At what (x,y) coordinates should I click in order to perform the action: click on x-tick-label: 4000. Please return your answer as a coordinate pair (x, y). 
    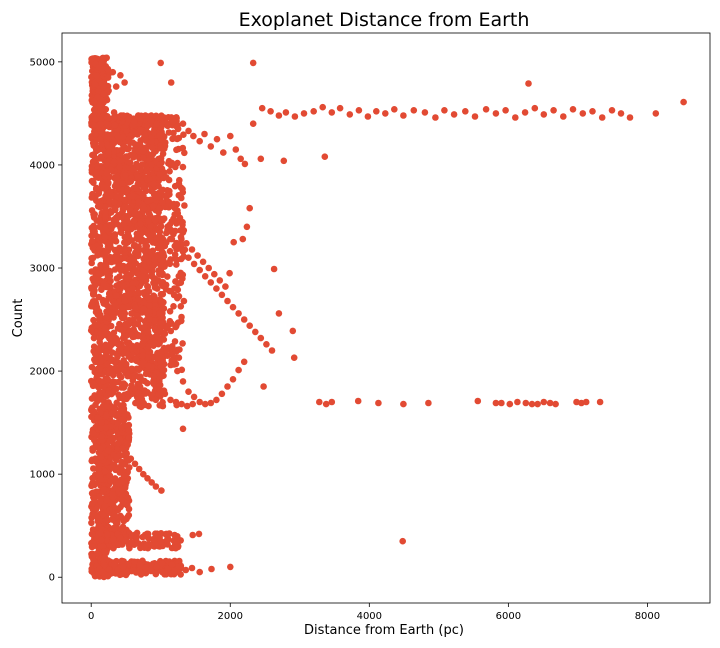
    Looking at the image, I should click on (369, 616).